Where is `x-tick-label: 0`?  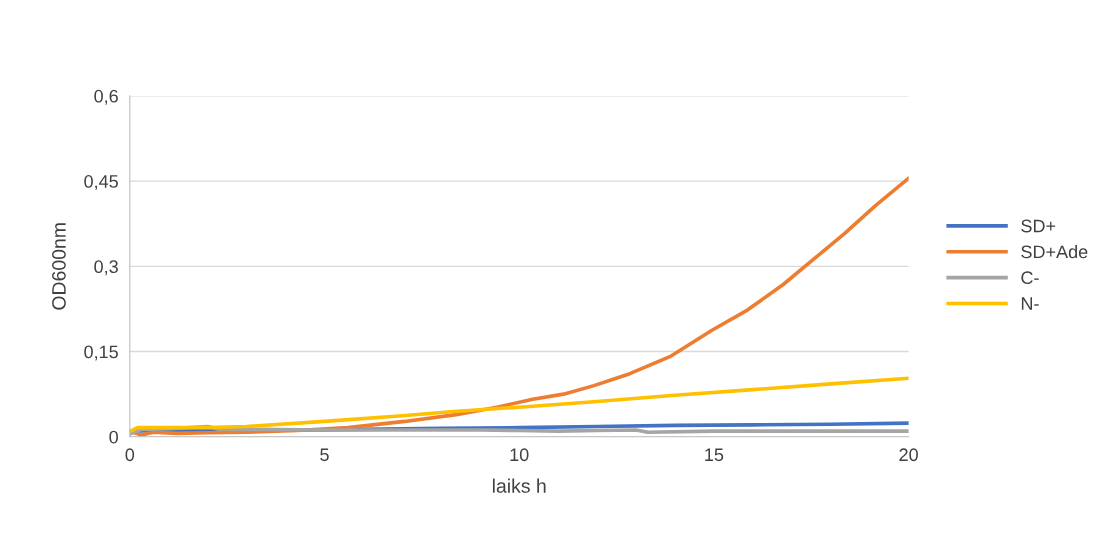 x-tick-label: 0 is located at coordinates (130, 455).